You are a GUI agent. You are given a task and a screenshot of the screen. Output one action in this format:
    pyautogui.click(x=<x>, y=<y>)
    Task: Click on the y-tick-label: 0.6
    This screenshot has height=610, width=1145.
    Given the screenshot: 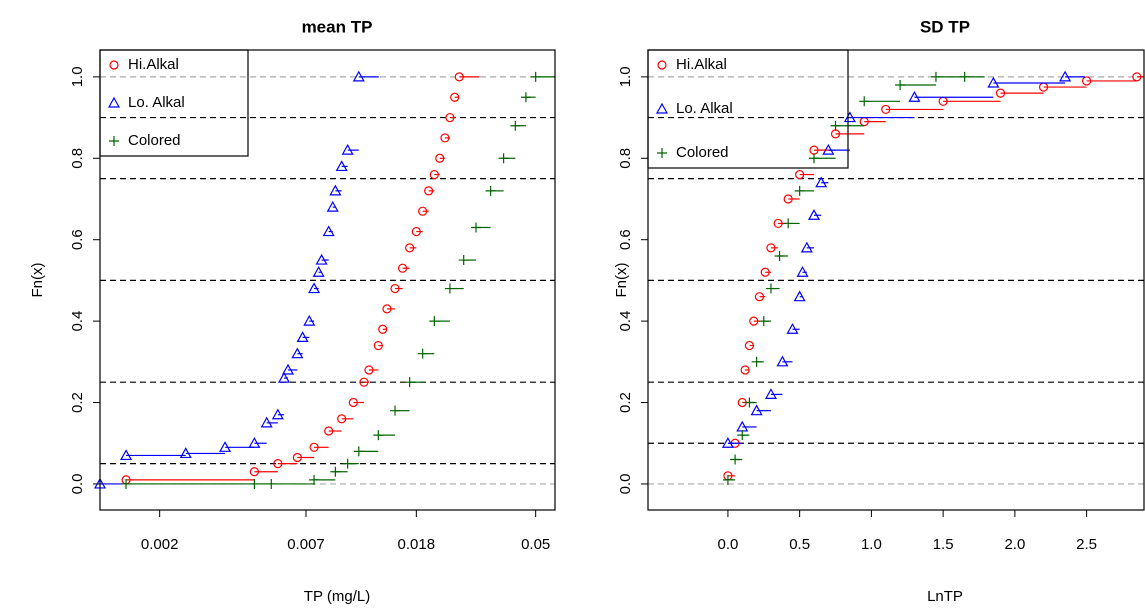 What is the action you would take?
    pyautogui.click(x=625, y=239)
    